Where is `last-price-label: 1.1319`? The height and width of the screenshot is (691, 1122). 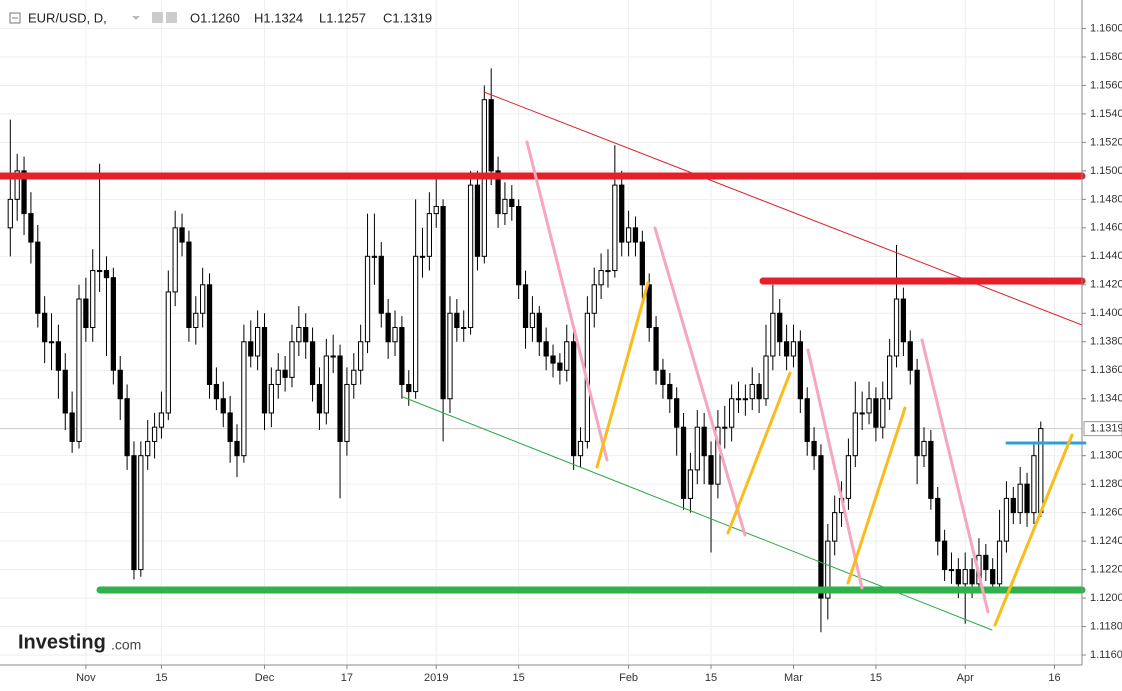 last-price-label: 1.1319 is located at coordinates (1106, 429).